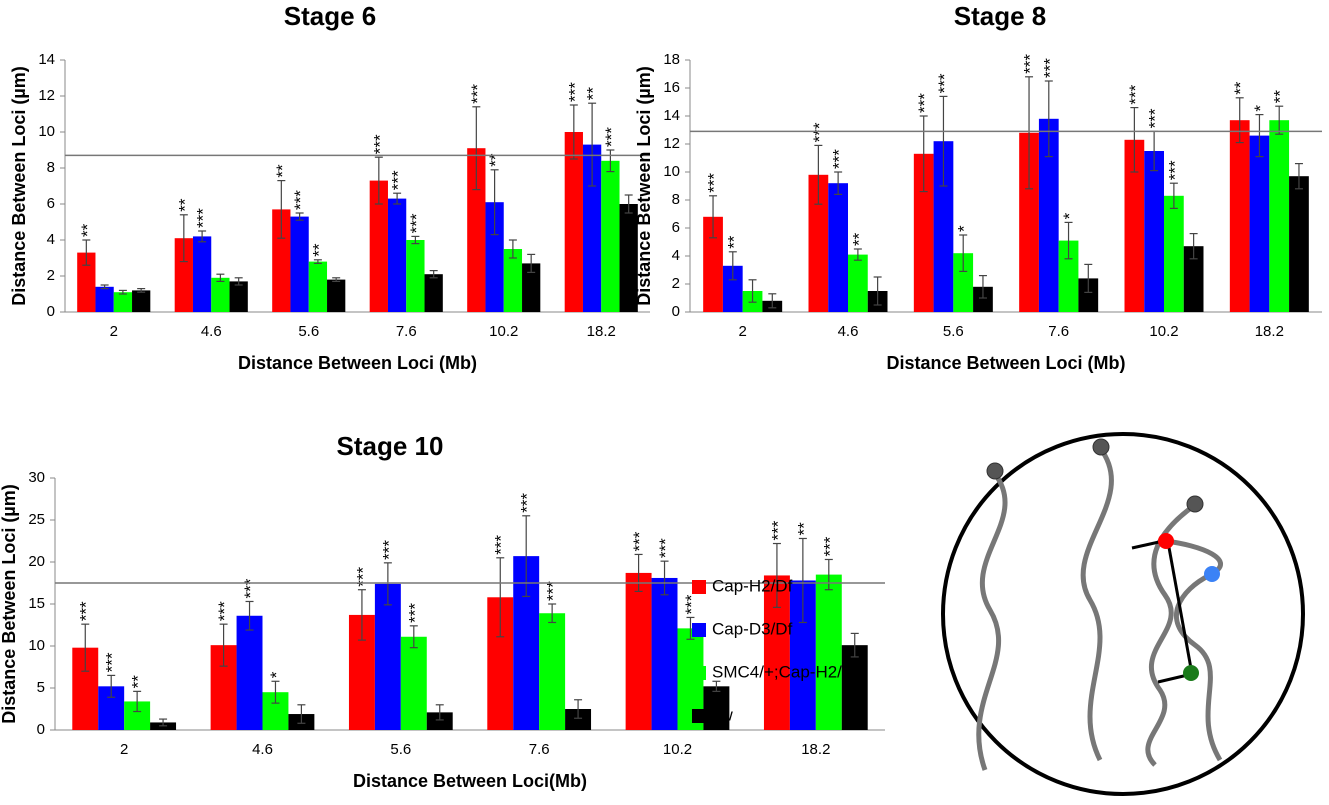  What do you see at coordinates (752, 585) in the screenshot?
I see `legend-label: Cap-H2/Df` at bounding box center [752, 585].